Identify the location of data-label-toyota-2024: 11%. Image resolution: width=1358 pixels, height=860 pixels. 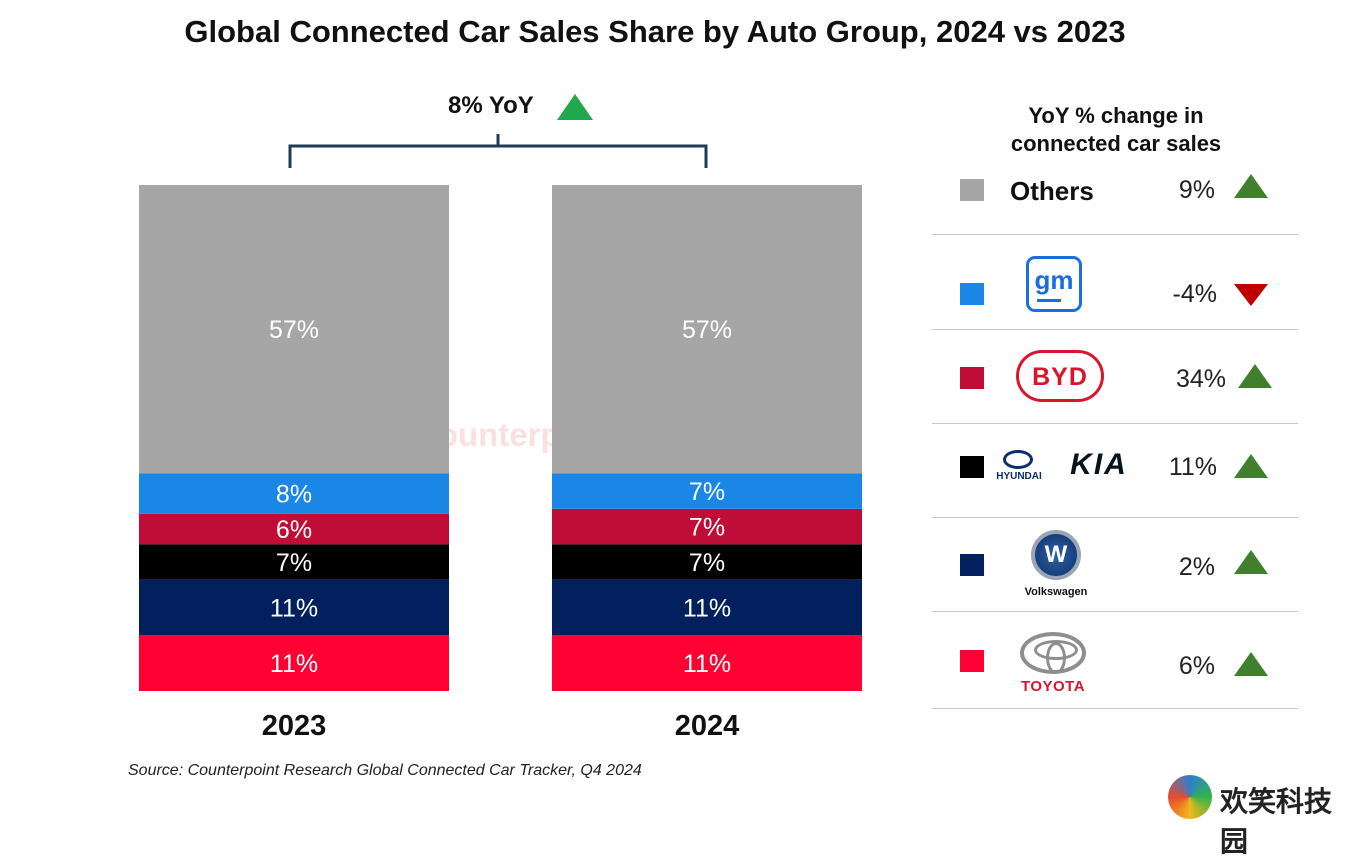
(707, 664).